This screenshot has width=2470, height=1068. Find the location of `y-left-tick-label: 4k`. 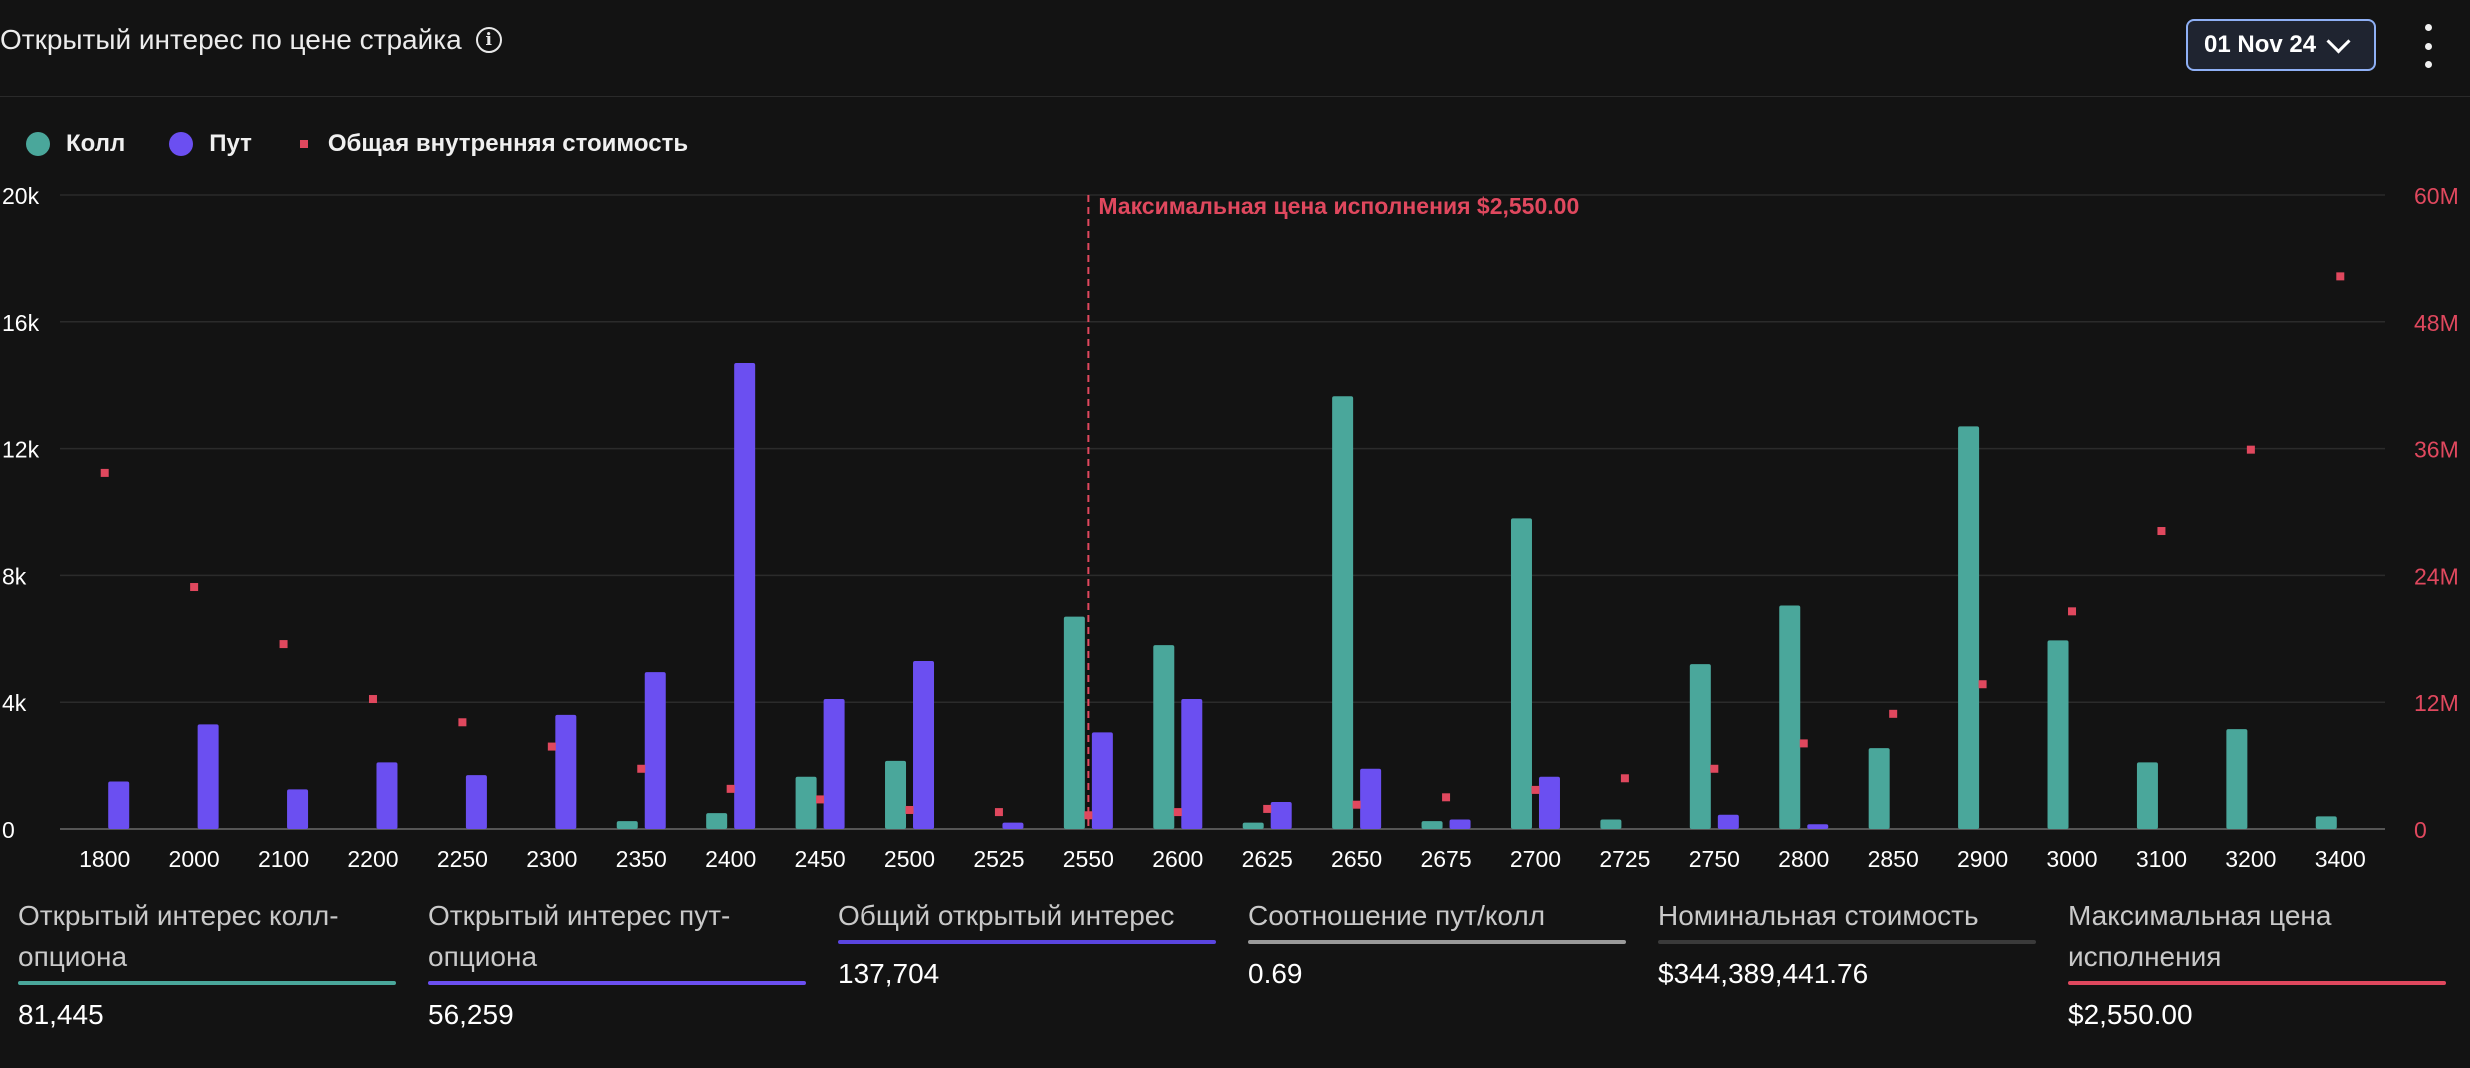

y-left-tick-label: 4k is located at coordinates (14, 703).